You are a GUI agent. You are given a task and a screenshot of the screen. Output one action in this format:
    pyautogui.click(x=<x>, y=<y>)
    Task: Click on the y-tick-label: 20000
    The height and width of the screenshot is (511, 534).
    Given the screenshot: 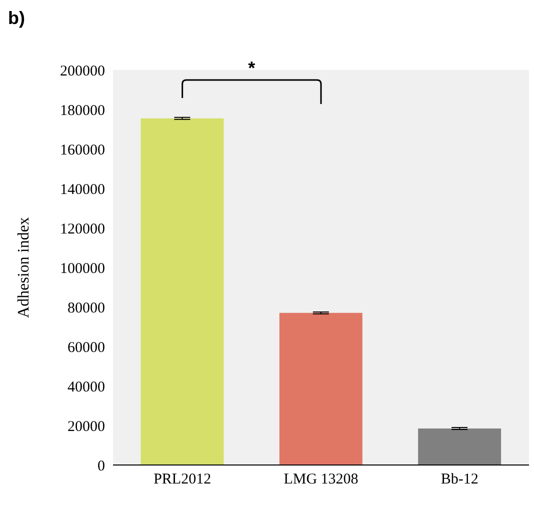 What is the action you would take?
    pyautogui.click(x=86, y=426)
    